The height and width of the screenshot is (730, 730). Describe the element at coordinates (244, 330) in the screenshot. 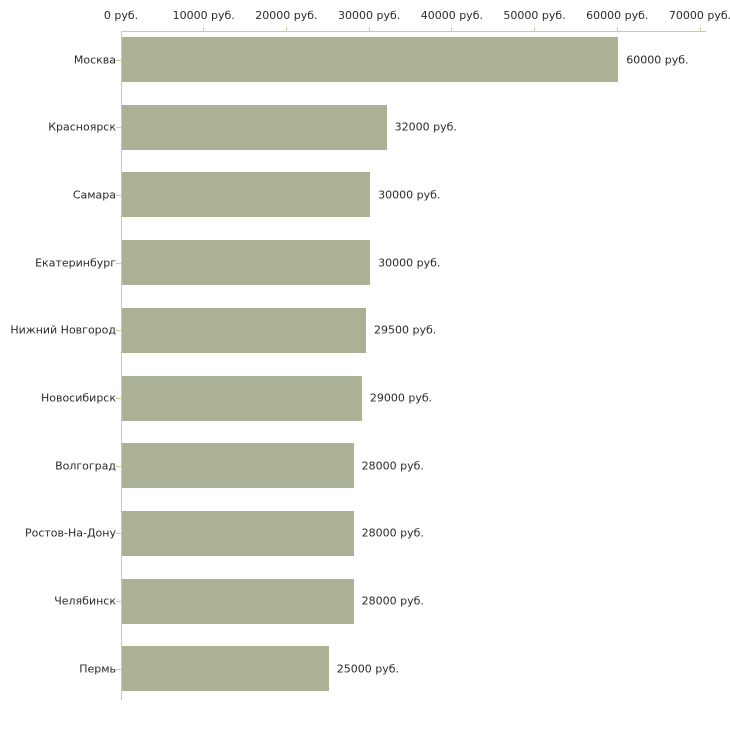

I see `bar-Нижний Новгород` at that location.